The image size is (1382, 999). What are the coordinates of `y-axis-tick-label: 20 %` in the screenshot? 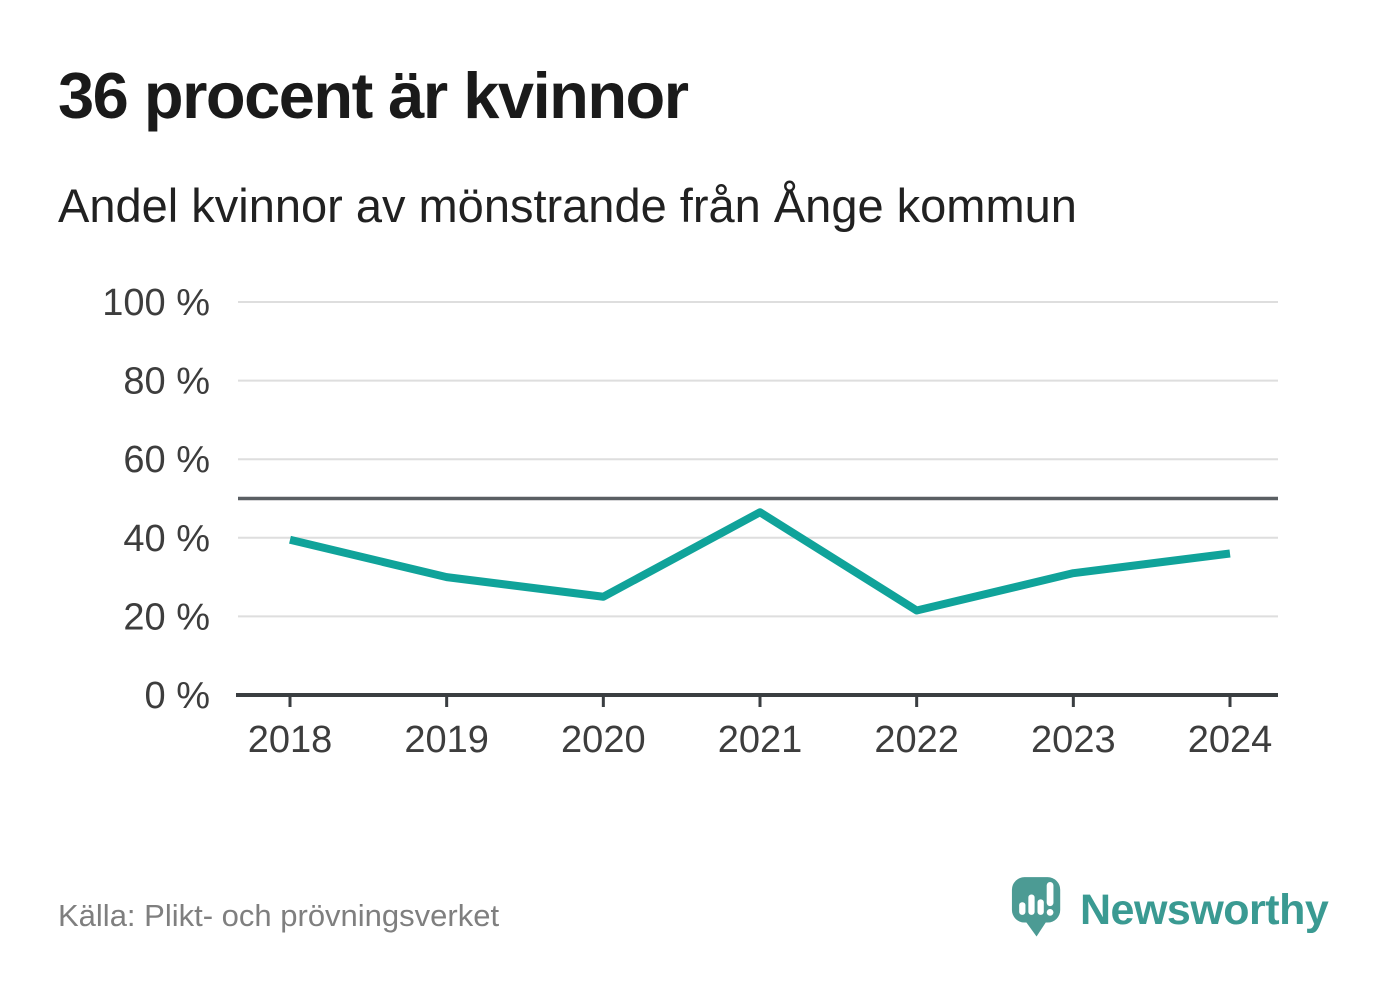 It's located at (166, 617).